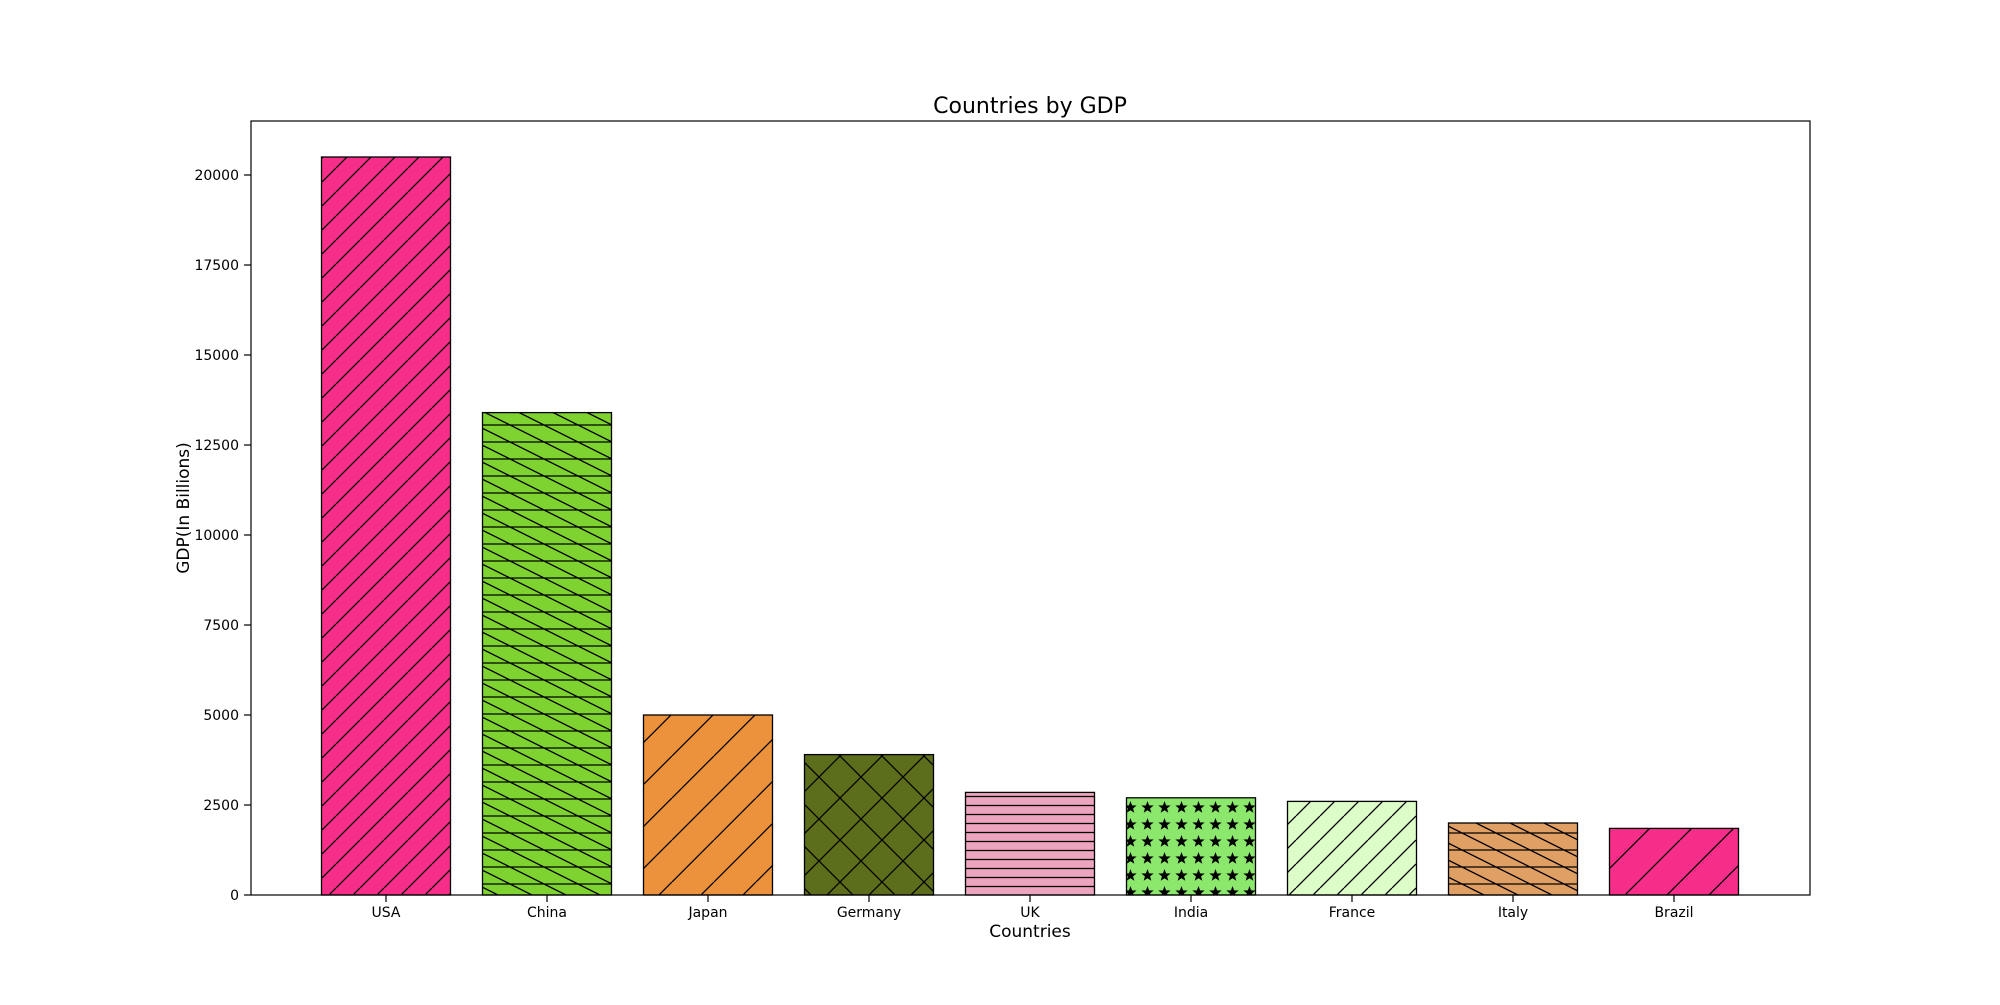  I want to click on y-axis: 0 2500 5000 7500 10000 12500 15000 17500 20000, so click(222, 536).